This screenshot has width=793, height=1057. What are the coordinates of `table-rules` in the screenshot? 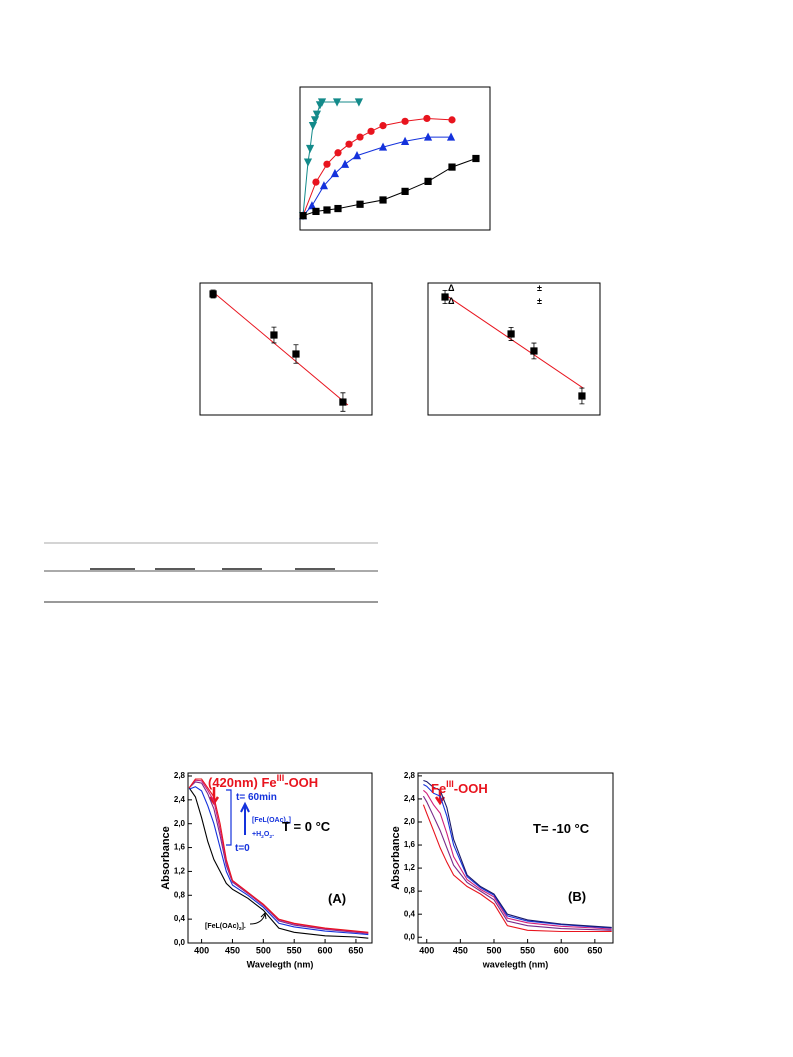 It's located at (211, 572).